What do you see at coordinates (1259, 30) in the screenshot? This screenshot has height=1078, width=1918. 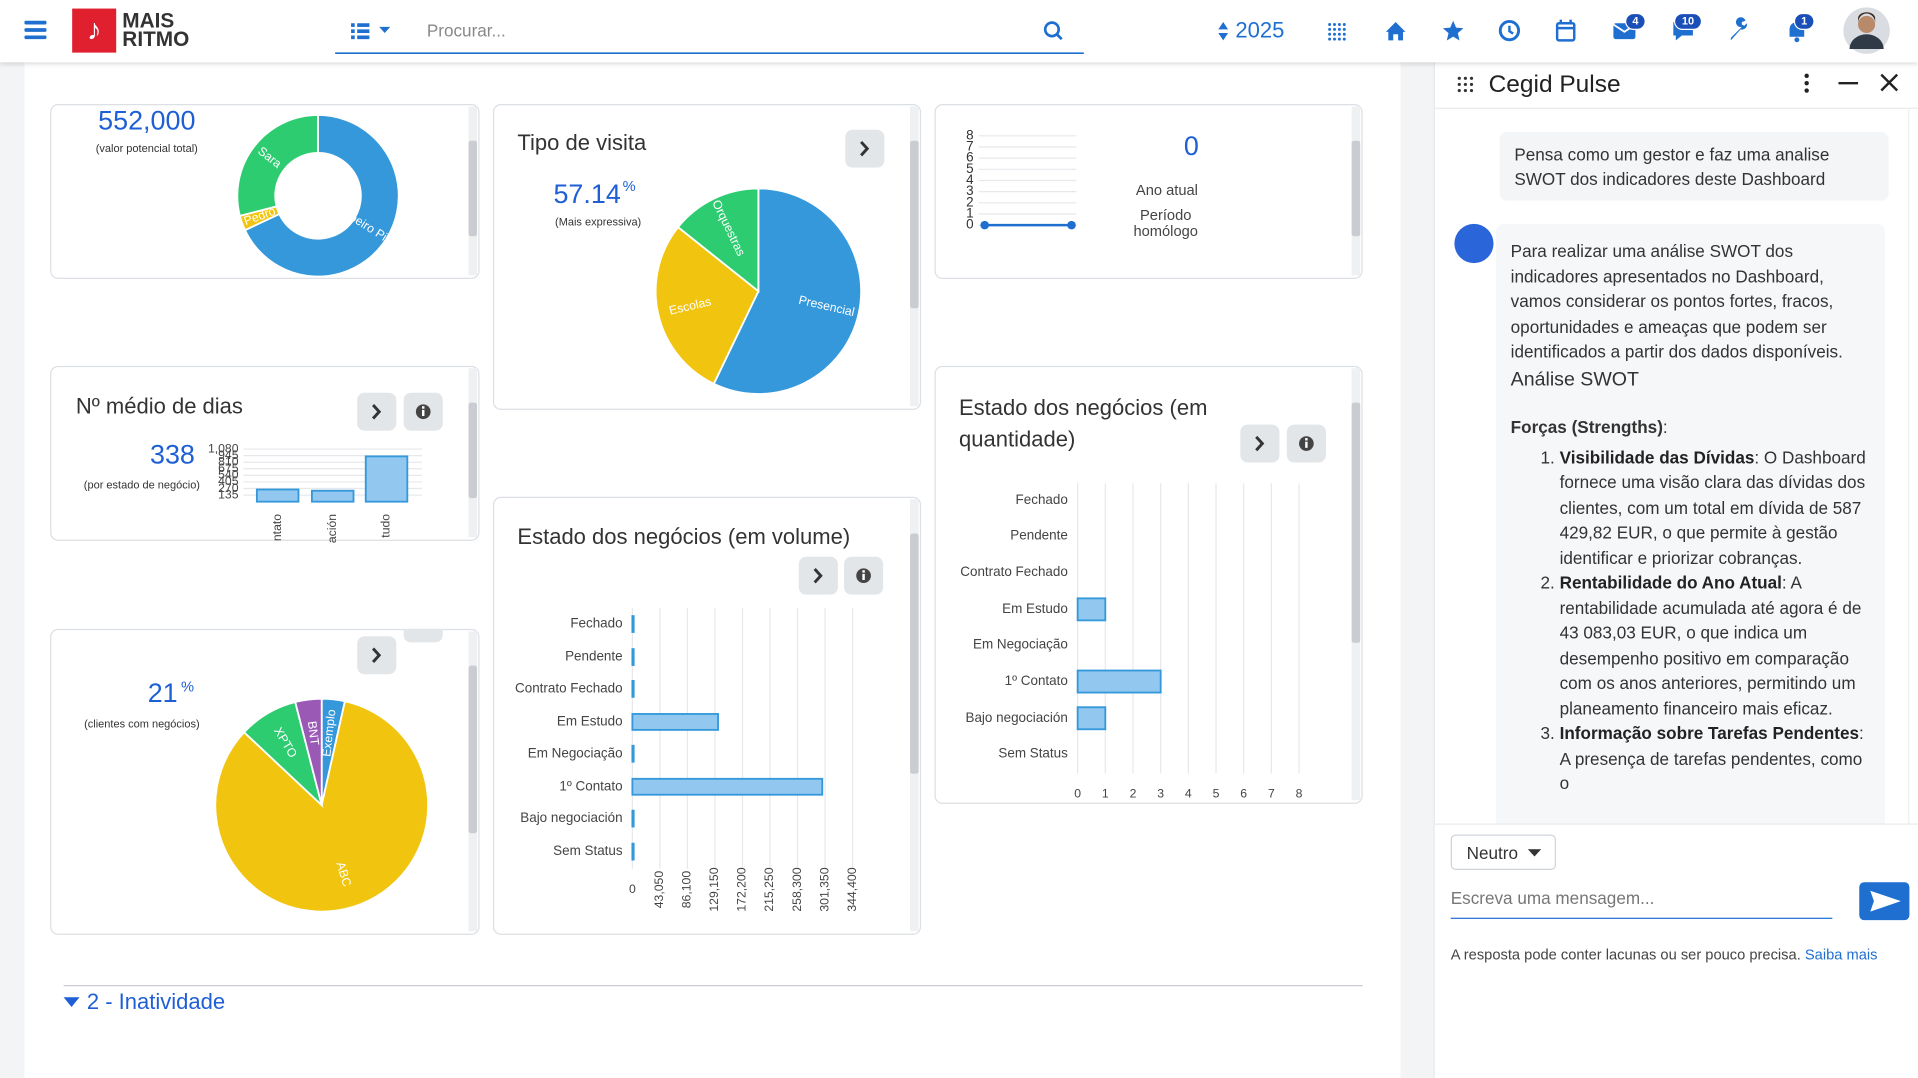 I see `year-selector: 2025` at bounding box center [1259, 30].